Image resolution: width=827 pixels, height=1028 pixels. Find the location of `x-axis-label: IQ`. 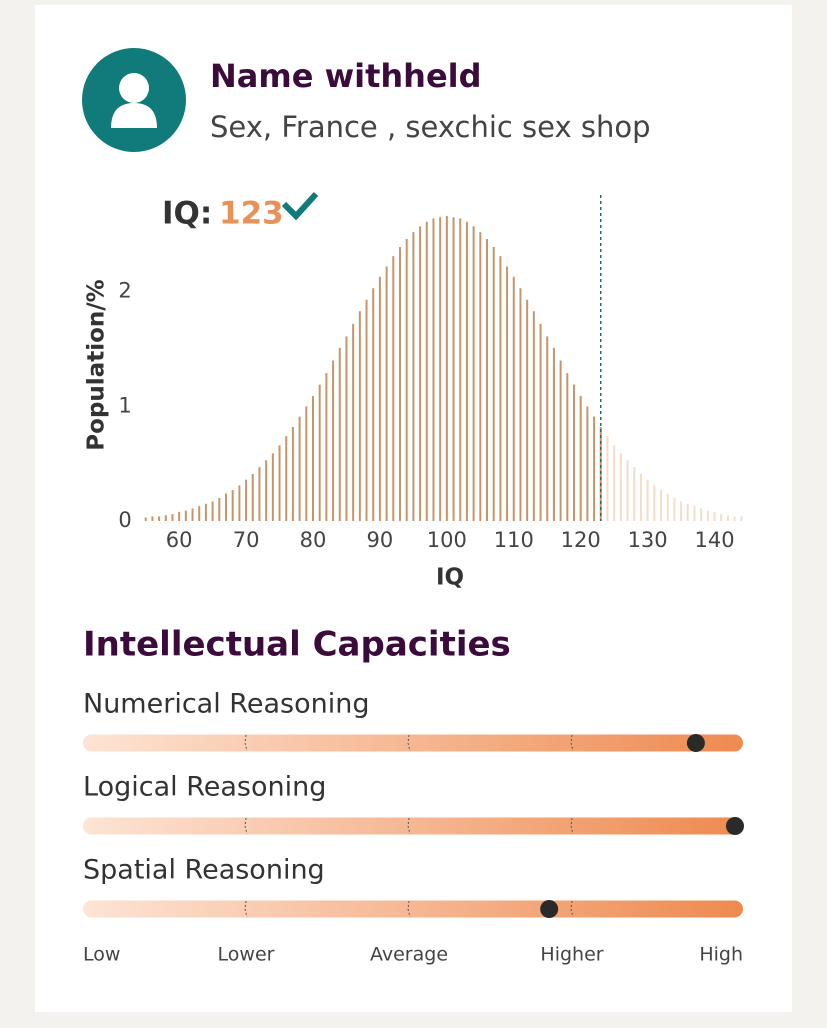

x-axis-label: IQ is located at coordinates (450, 578).